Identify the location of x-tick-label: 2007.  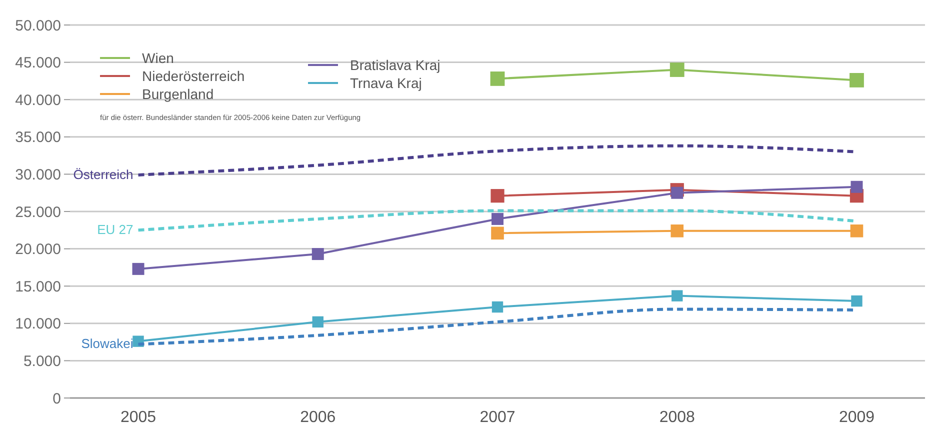
(498, 417).